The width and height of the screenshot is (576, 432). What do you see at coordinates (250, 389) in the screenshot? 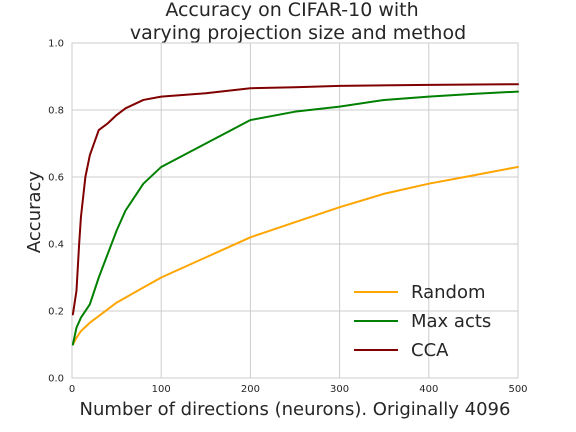
I see `x-tick-label: 200` at bounding box center [250, 389].